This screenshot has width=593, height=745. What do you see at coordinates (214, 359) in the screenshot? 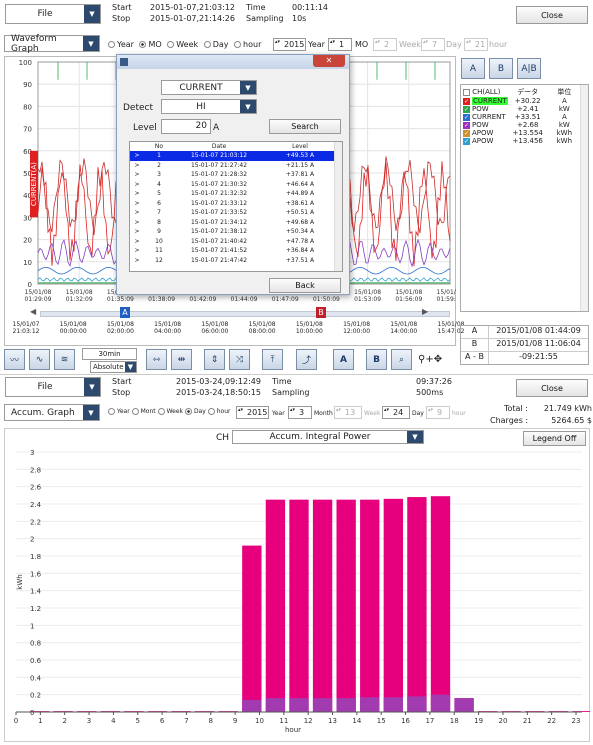
I see `zoom-in-y-icon: ⇕` at bounding box center [214, 359].